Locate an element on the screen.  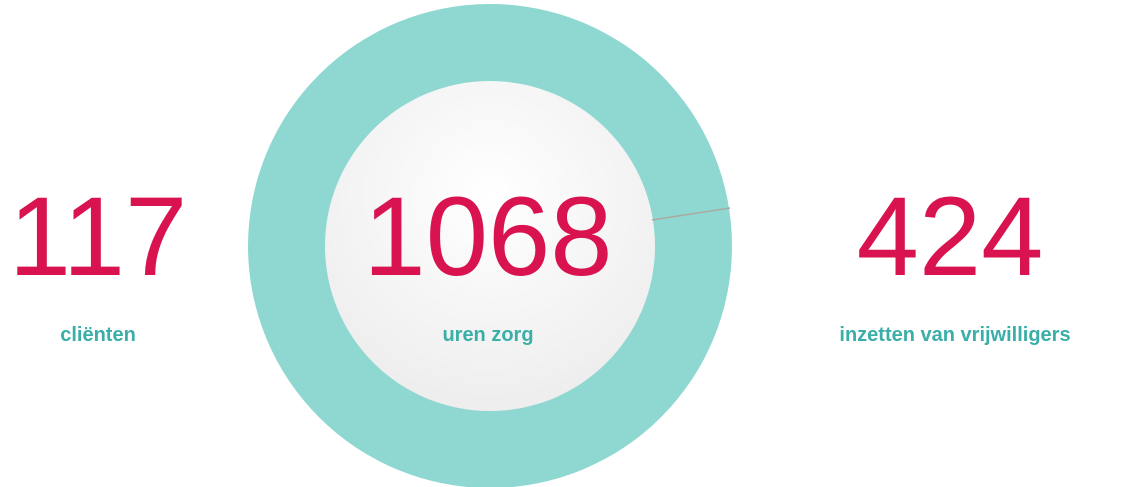
stat-value: 424 is located at coordinates (950, 236).